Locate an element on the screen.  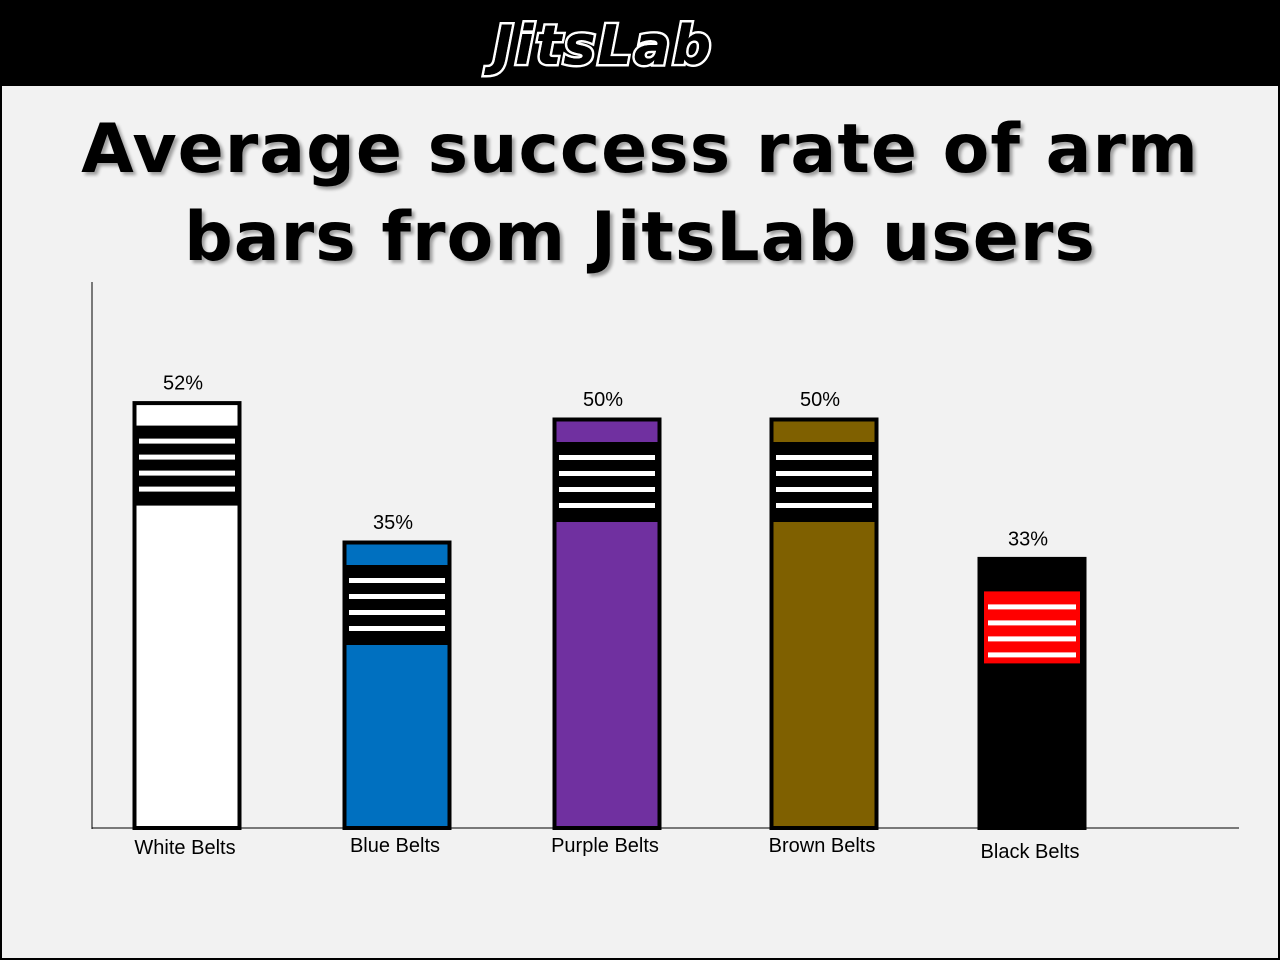
tick-label-blue-belts: Blue Belts is located at coordinates (395, 846).